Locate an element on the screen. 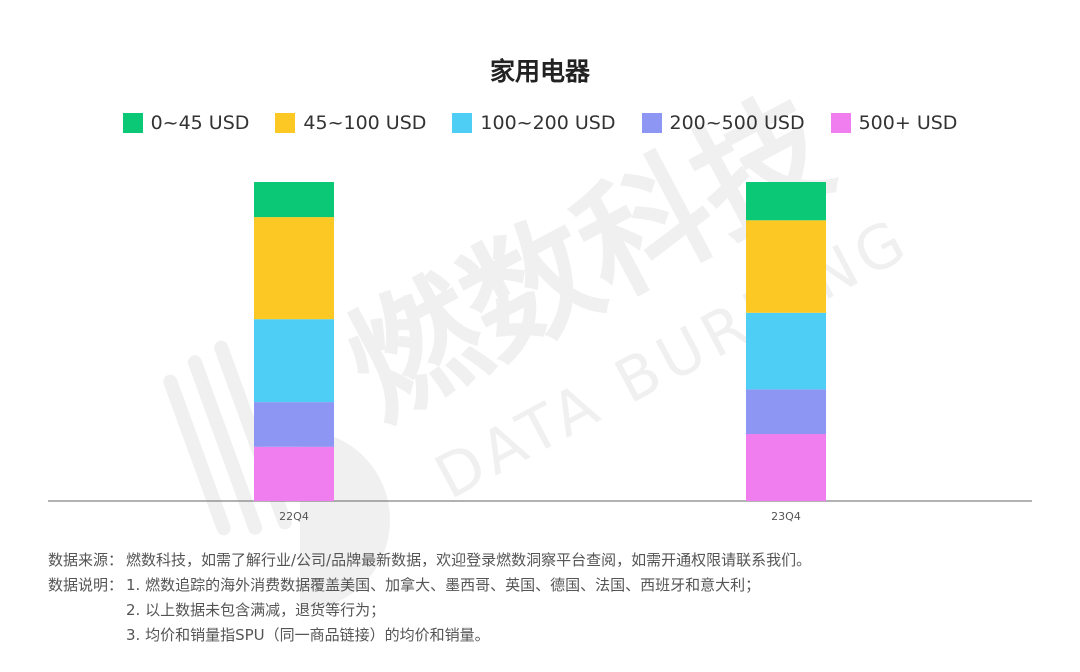  chart-title: 家用电器 is located at coordinates (539, 71).